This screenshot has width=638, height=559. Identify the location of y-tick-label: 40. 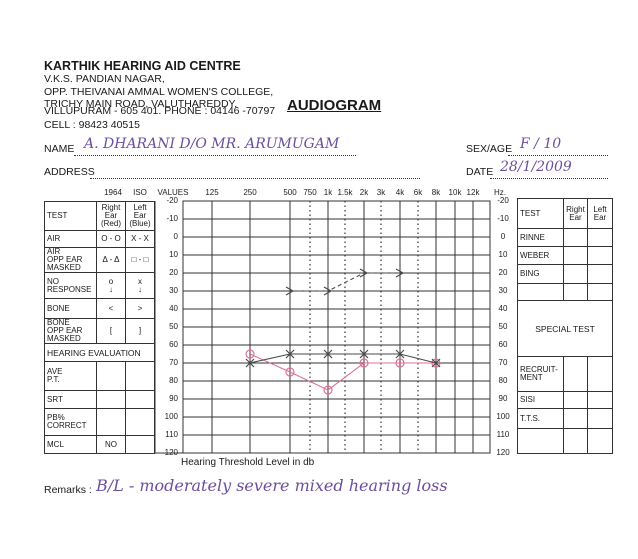
(173, 308).